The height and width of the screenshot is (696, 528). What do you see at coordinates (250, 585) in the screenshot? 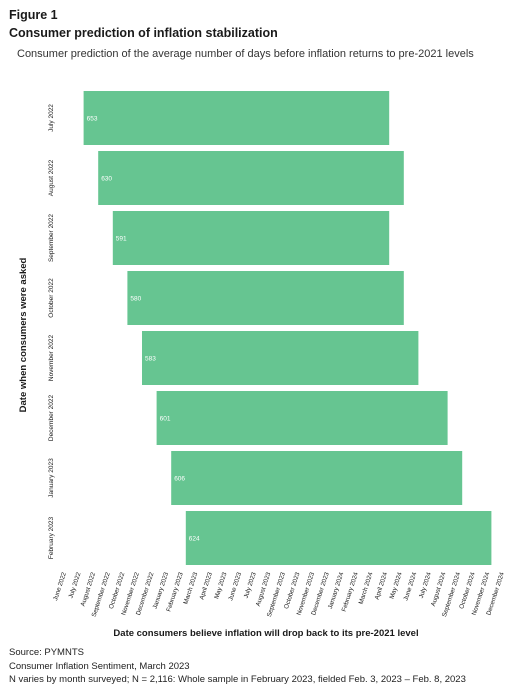
I see `x-tick-label: July 2023` at bounding box center [250, 585].